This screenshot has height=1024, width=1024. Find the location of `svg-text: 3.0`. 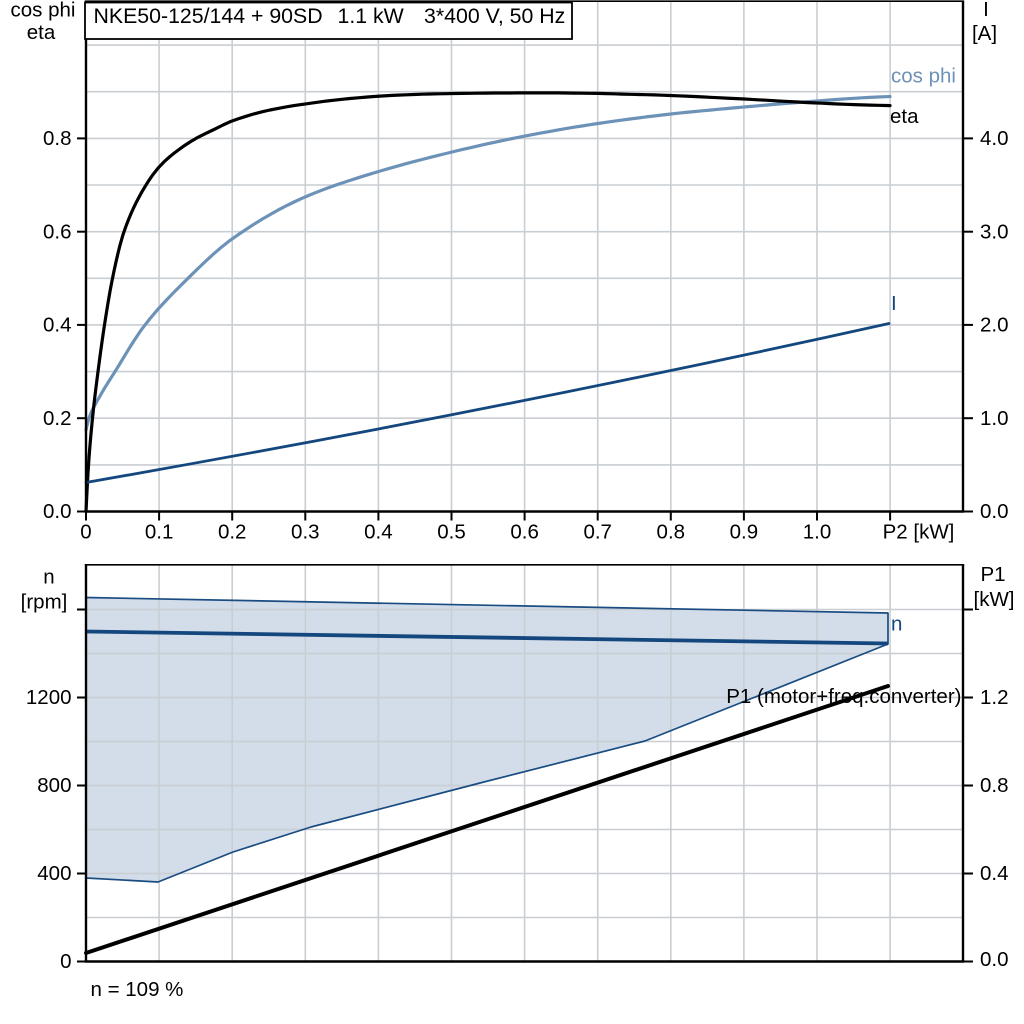

svg-text: 3.0 is located at coordinates (994, 231).